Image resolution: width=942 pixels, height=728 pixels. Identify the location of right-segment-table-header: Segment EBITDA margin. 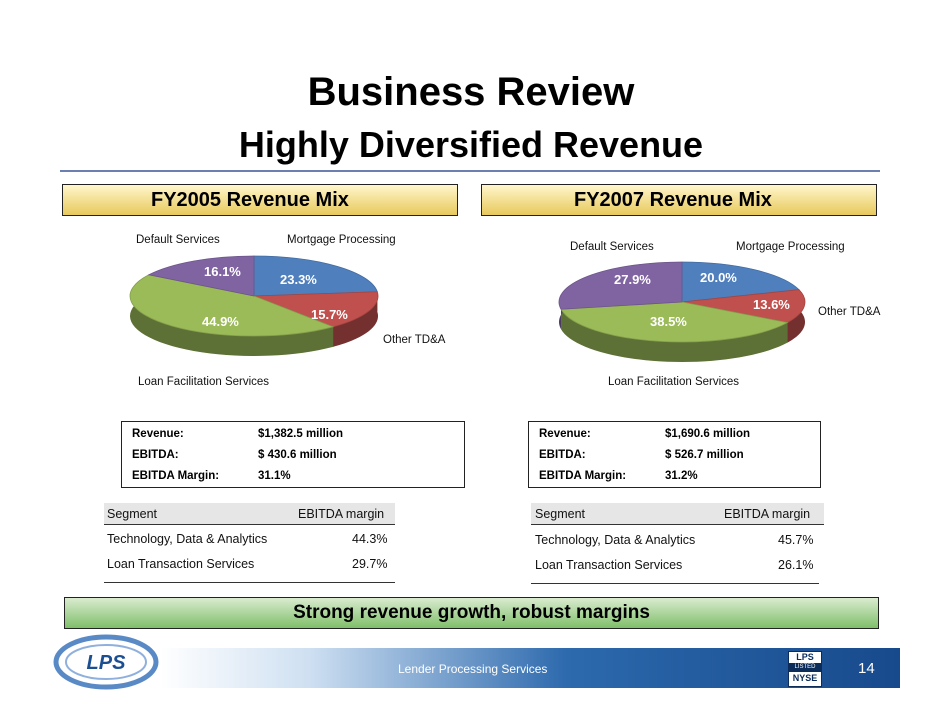
(677, 514).